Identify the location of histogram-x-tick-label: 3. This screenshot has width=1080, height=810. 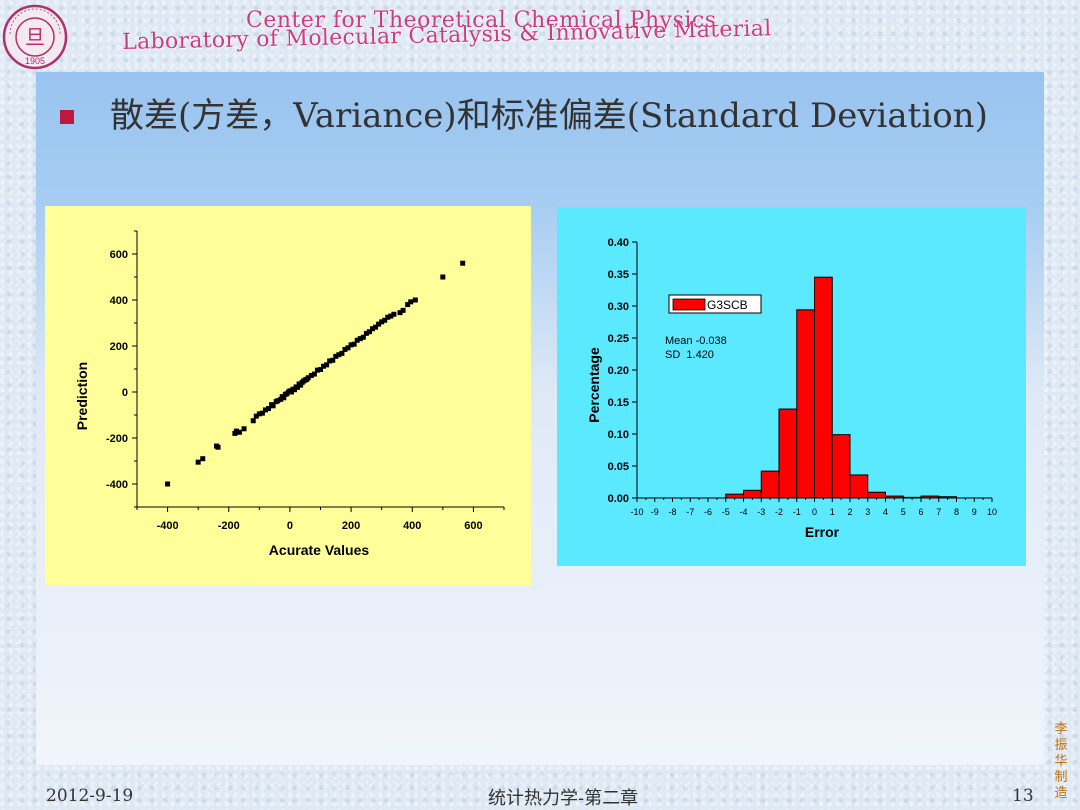
(867, 512).